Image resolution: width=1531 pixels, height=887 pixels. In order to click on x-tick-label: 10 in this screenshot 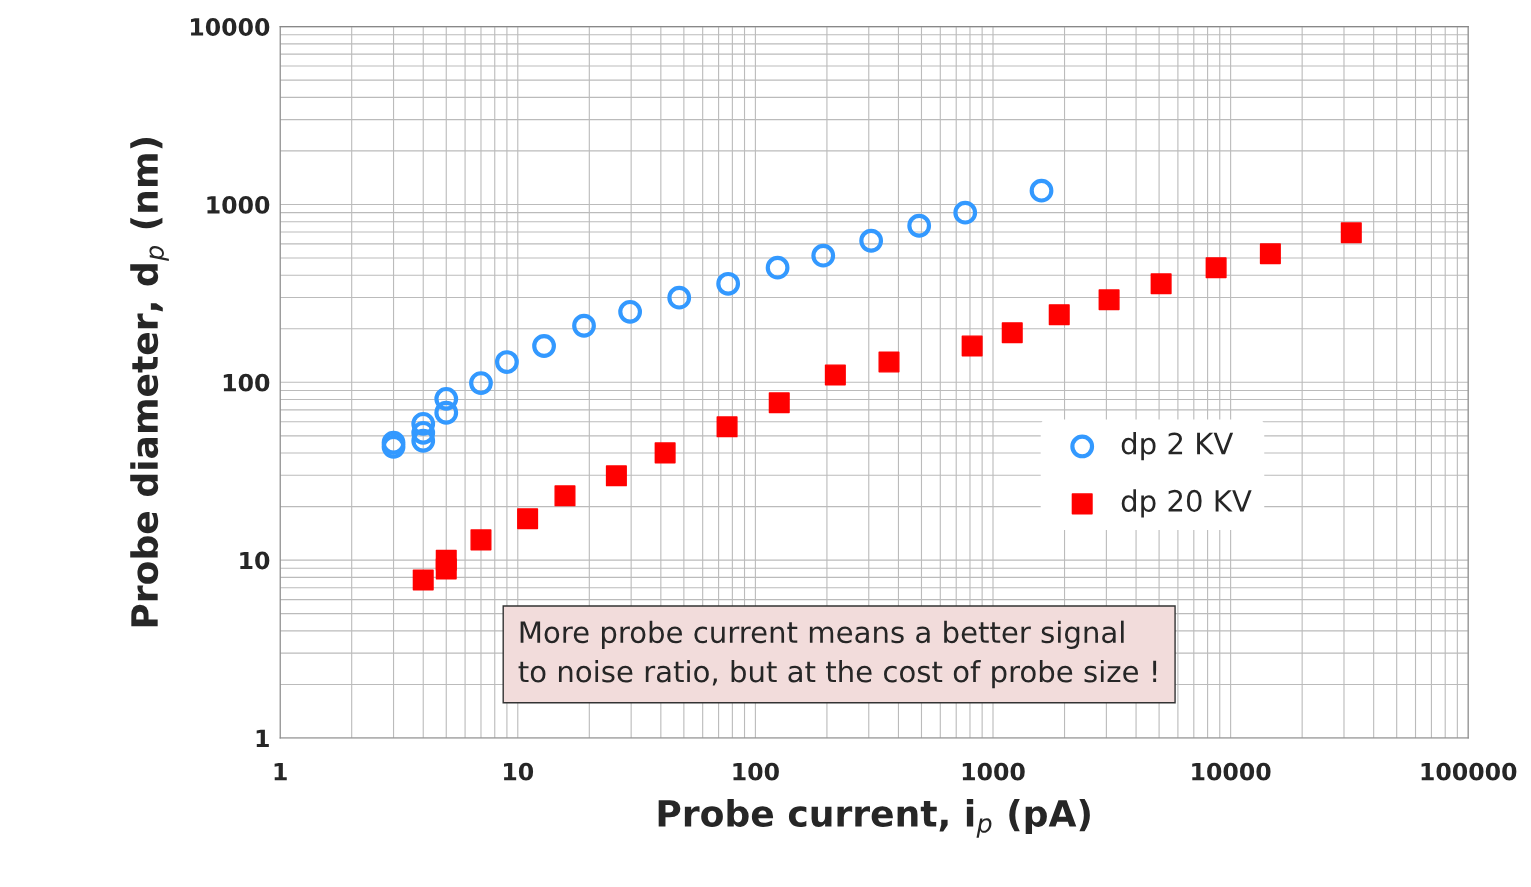, I will do `click(519, 771)`.